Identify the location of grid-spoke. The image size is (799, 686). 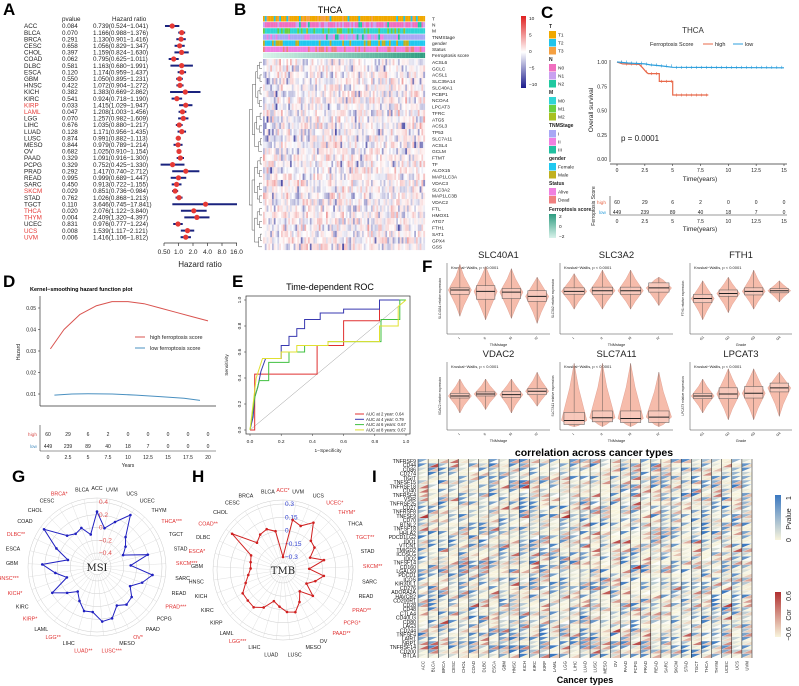
(319, 583).